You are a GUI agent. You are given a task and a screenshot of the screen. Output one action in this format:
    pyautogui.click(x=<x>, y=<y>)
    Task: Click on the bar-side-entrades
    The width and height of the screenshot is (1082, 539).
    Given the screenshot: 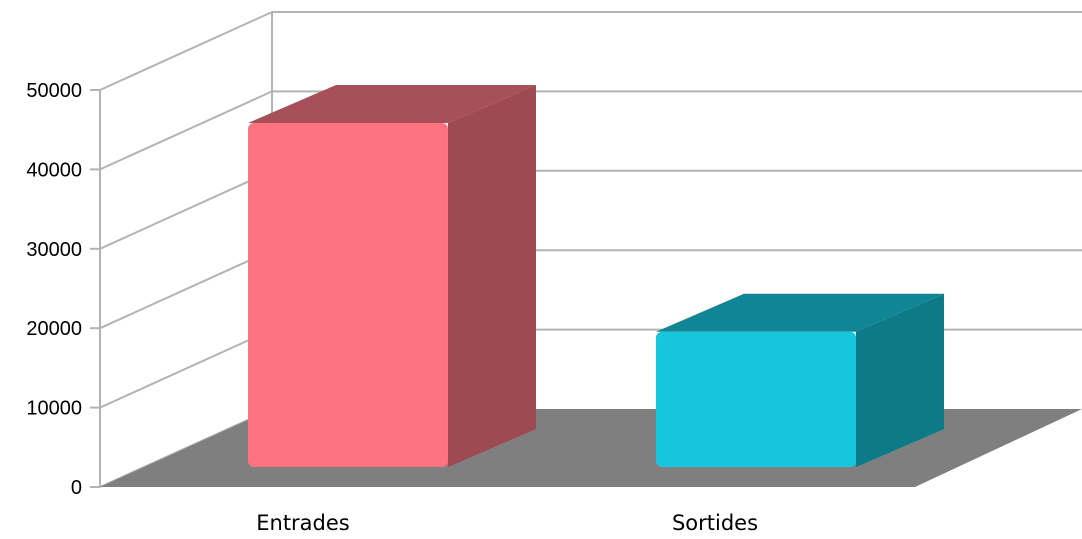 What is the action you would take?
    pyautogui.click(x=492, y=276)
    